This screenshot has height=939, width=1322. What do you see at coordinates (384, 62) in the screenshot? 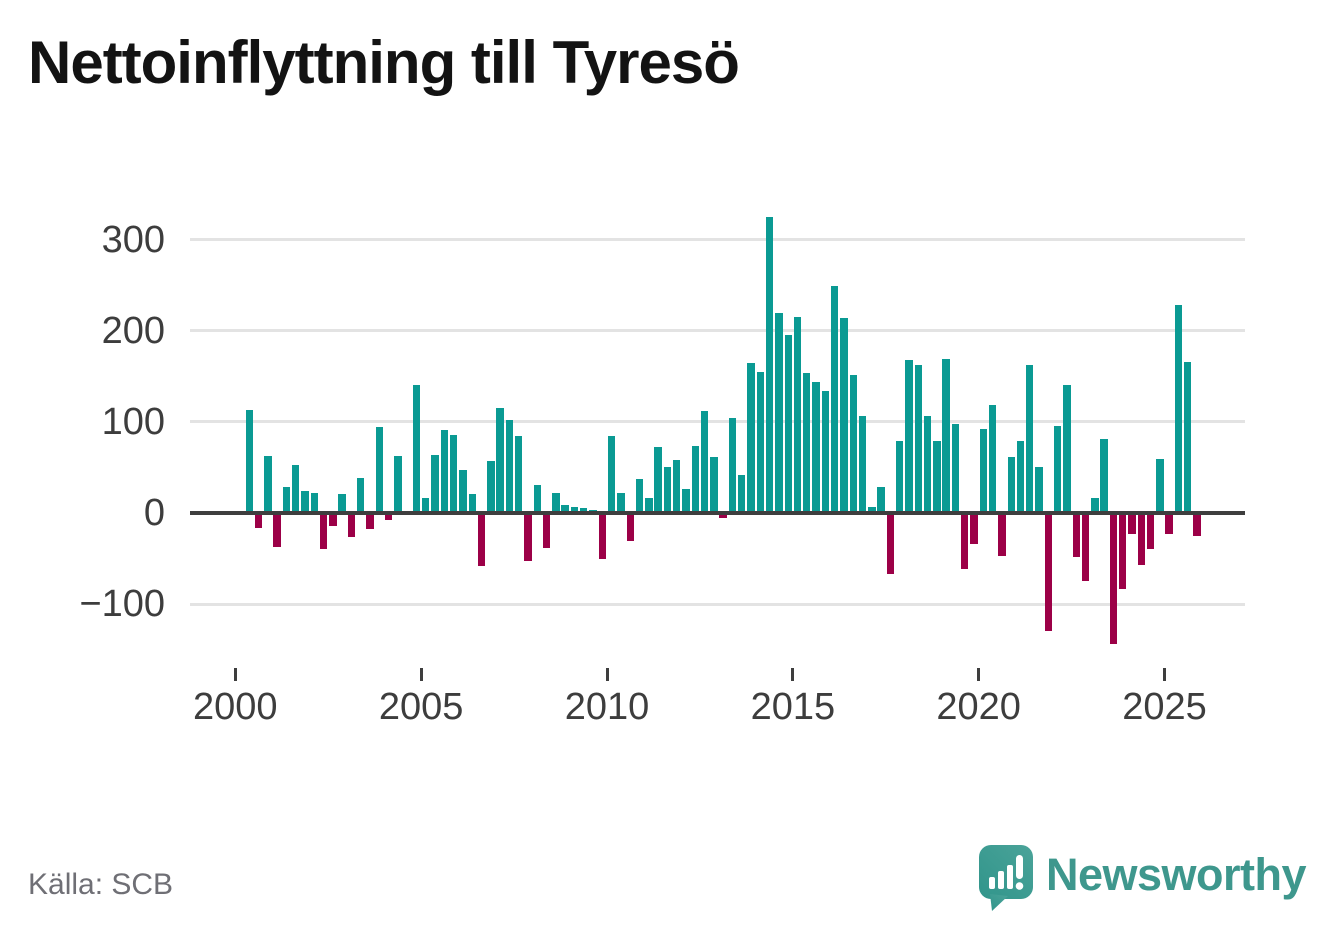
I see `chart-title: Nettoinflyttning till Tyresö` at bounding box center [384, 62].